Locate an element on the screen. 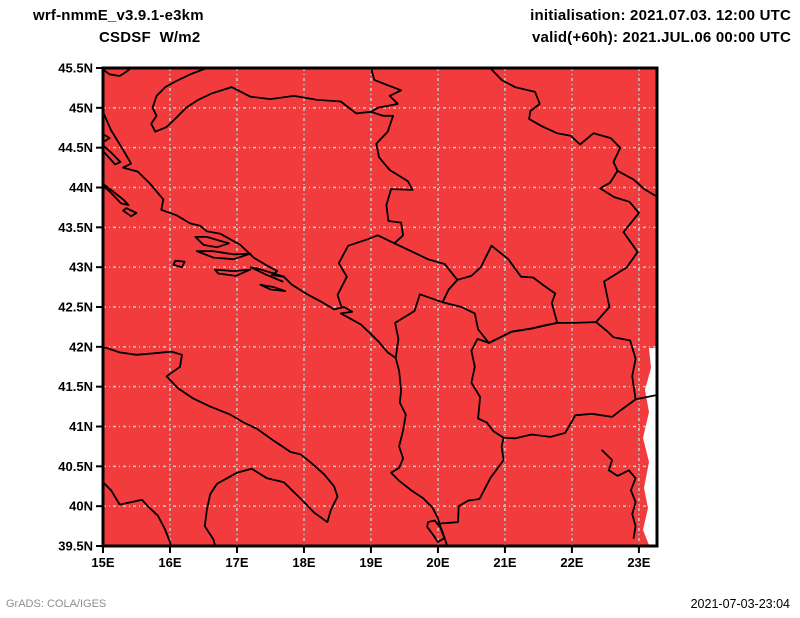  lon-tick-label: 16E is located at coordinates (169, 562).